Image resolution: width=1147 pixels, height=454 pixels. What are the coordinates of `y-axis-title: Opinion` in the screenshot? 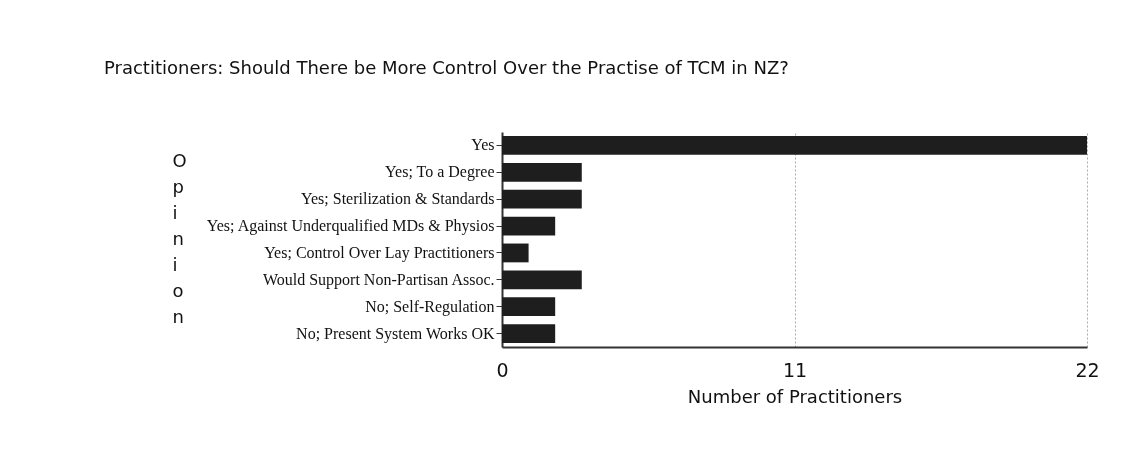 It's located at (179, 238).